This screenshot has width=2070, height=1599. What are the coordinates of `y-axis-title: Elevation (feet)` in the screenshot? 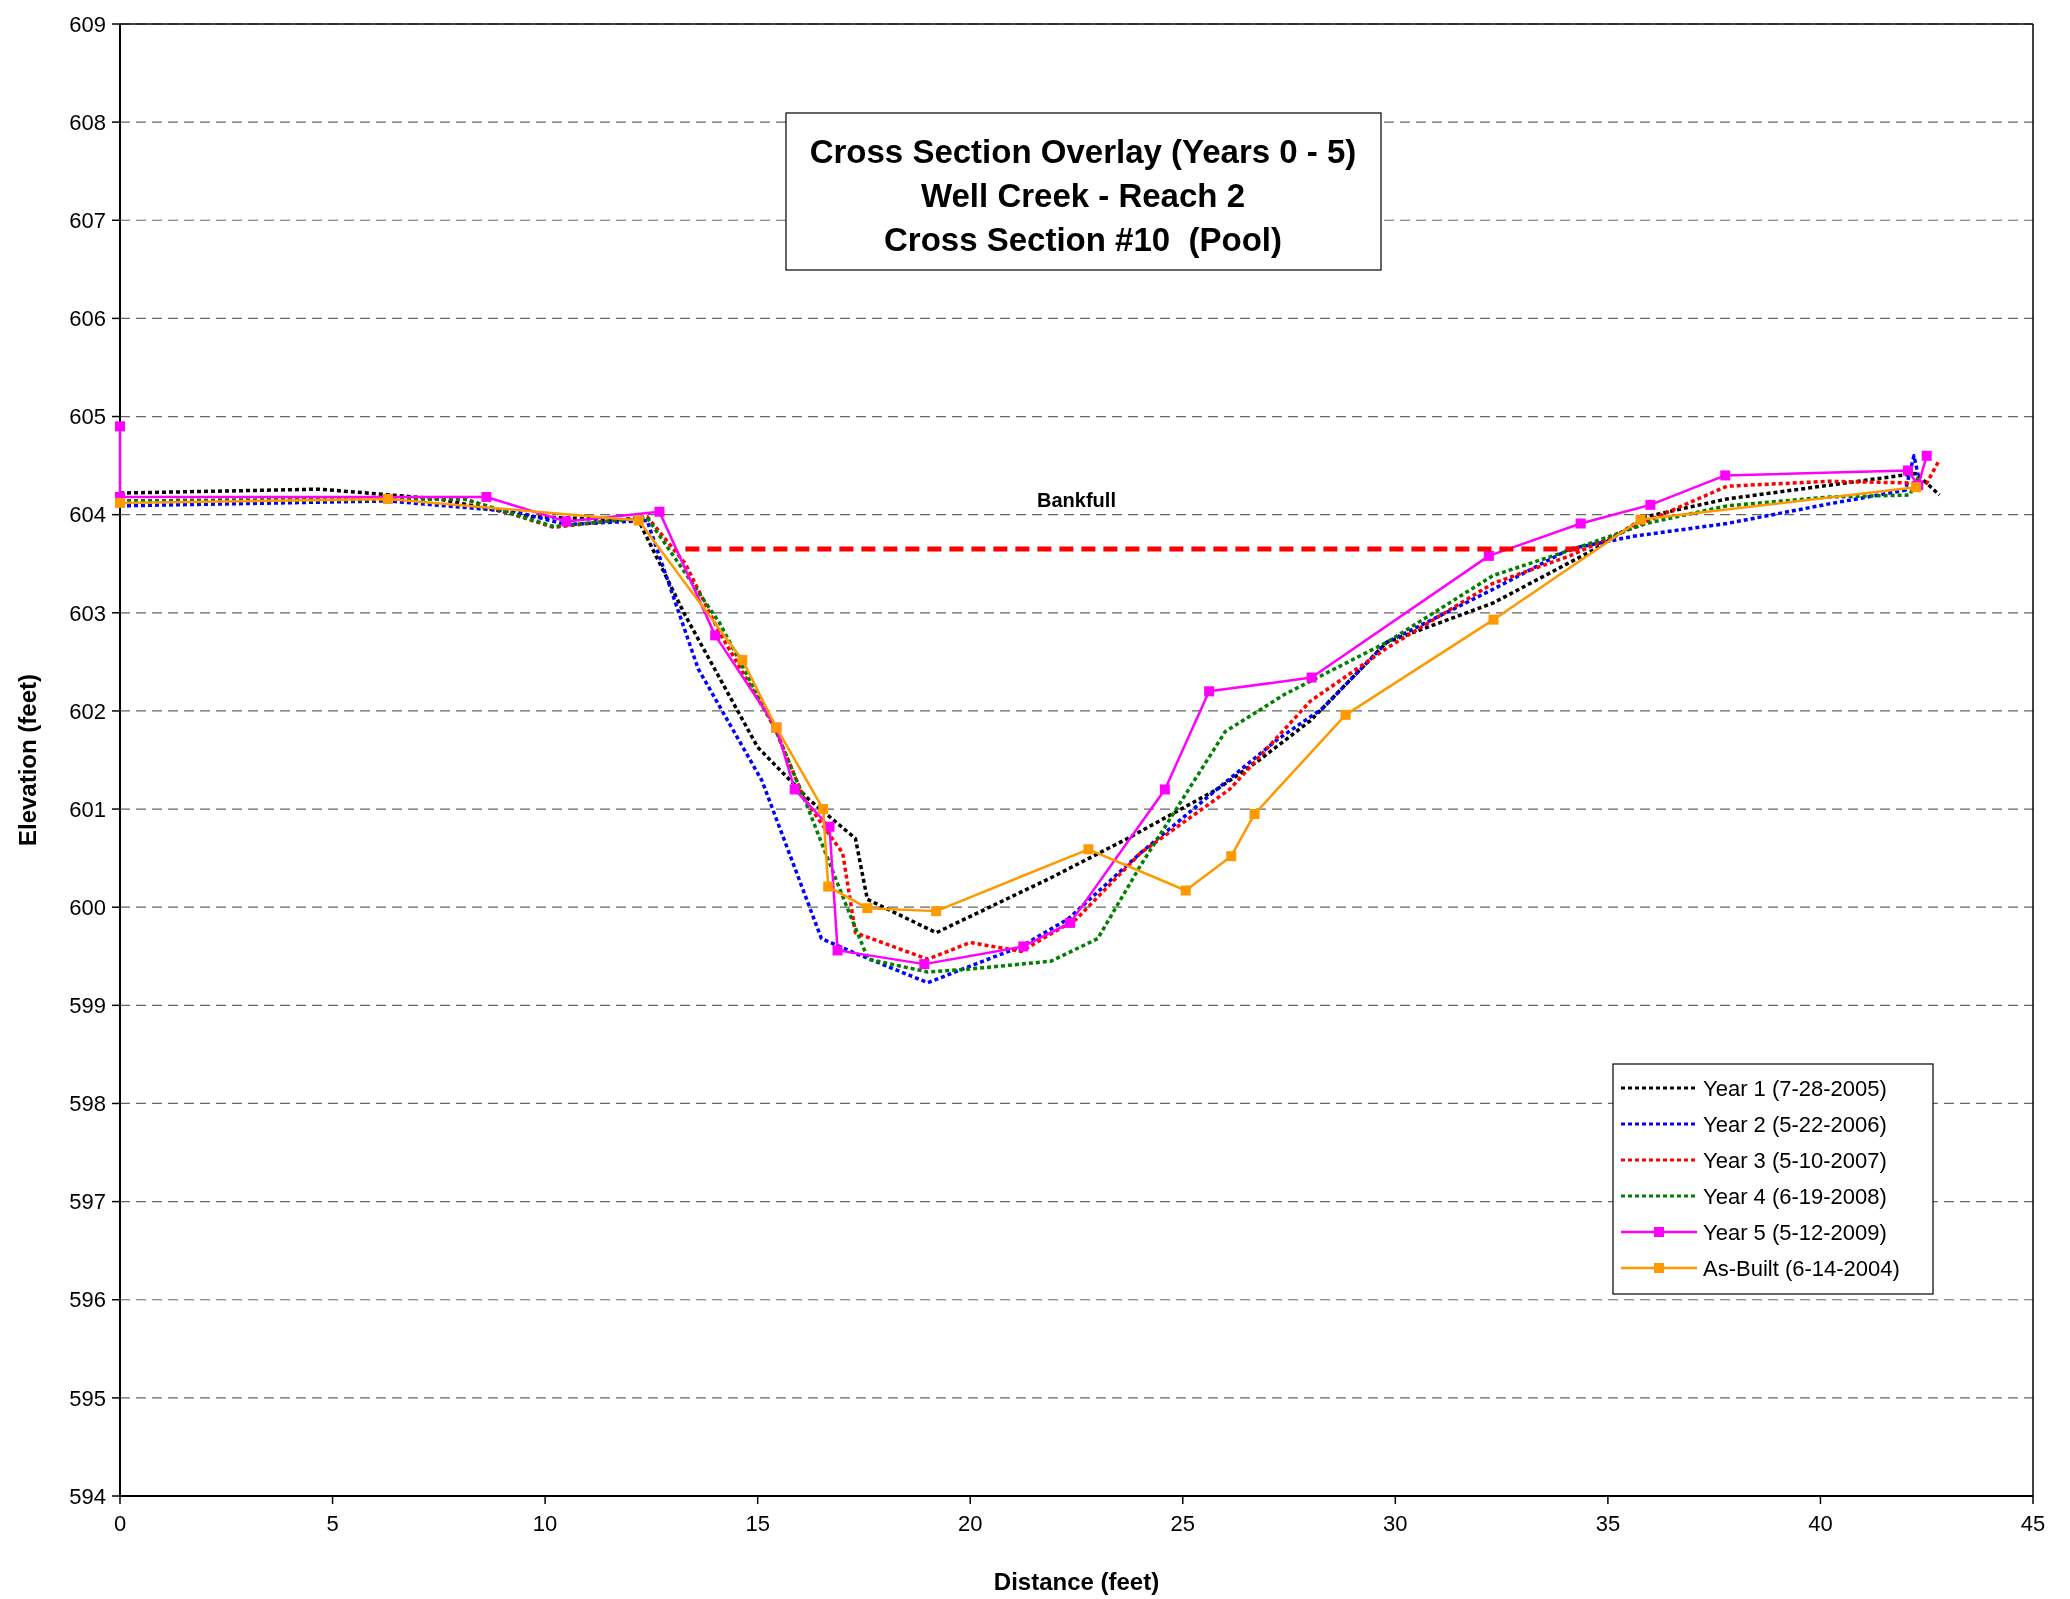 It's located at (27, 760).